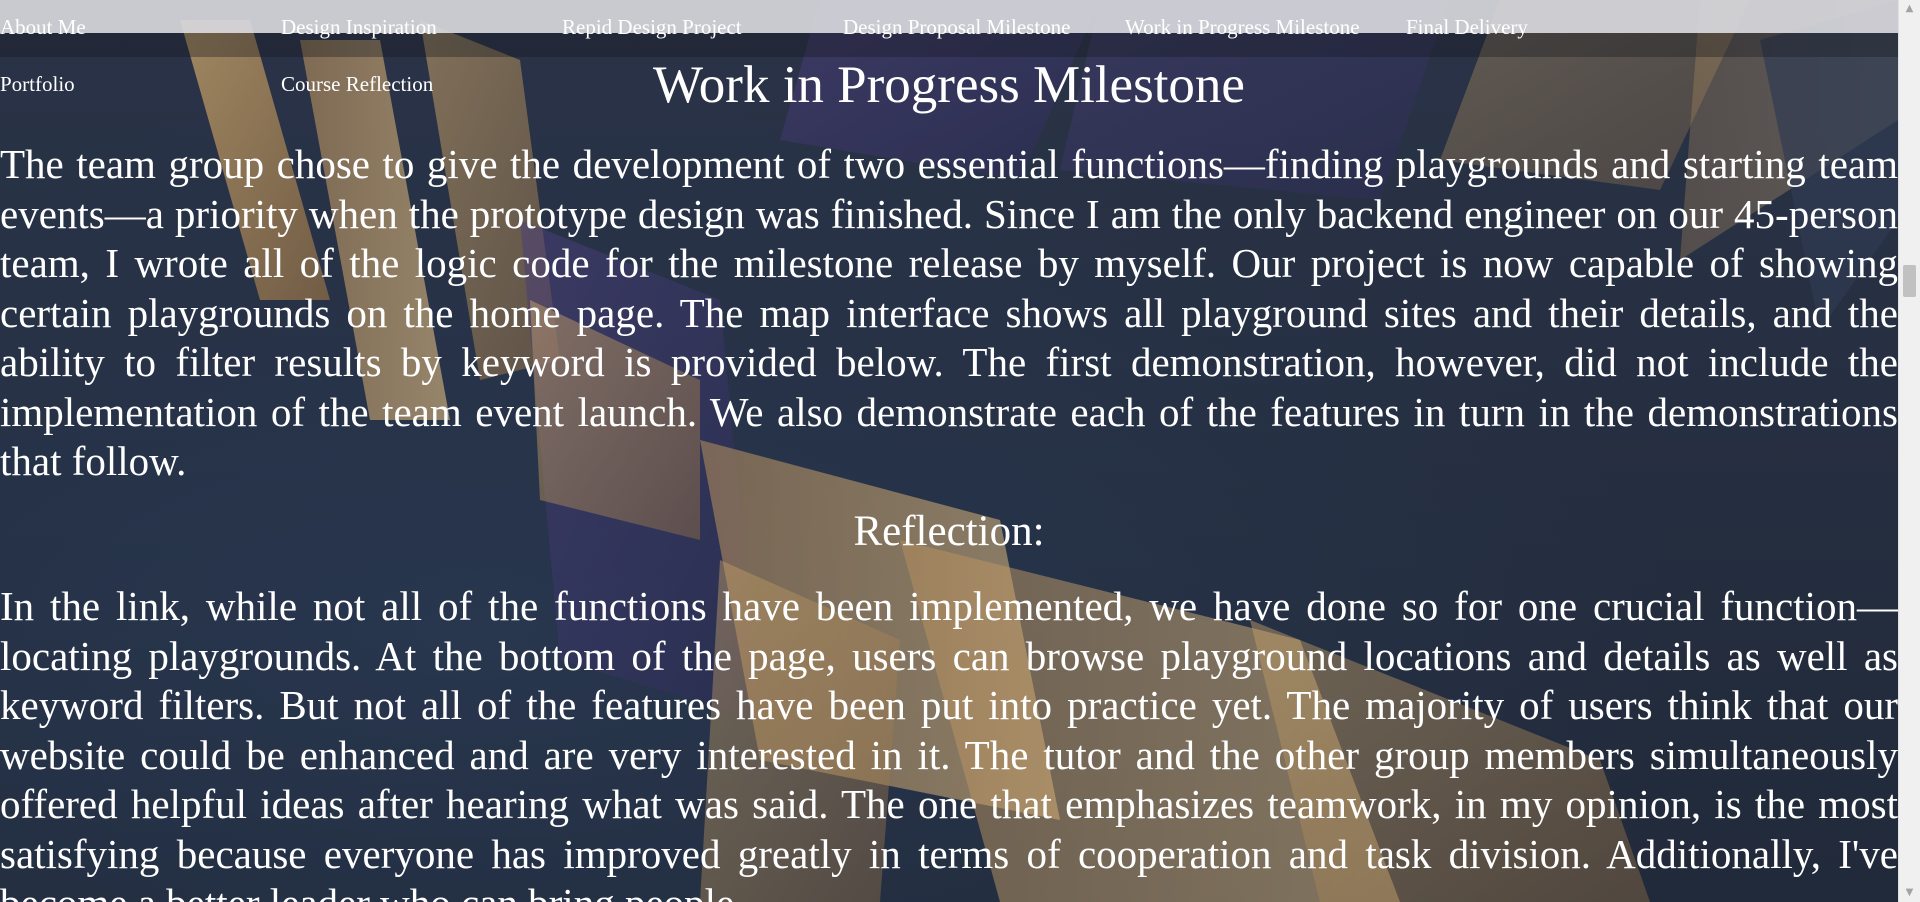 The height and width of the screenshot is (902, 1920). Describe the element at coordinates (949, 531) in the screenshot. I see `reflection-heading: Reflection:` at that location.